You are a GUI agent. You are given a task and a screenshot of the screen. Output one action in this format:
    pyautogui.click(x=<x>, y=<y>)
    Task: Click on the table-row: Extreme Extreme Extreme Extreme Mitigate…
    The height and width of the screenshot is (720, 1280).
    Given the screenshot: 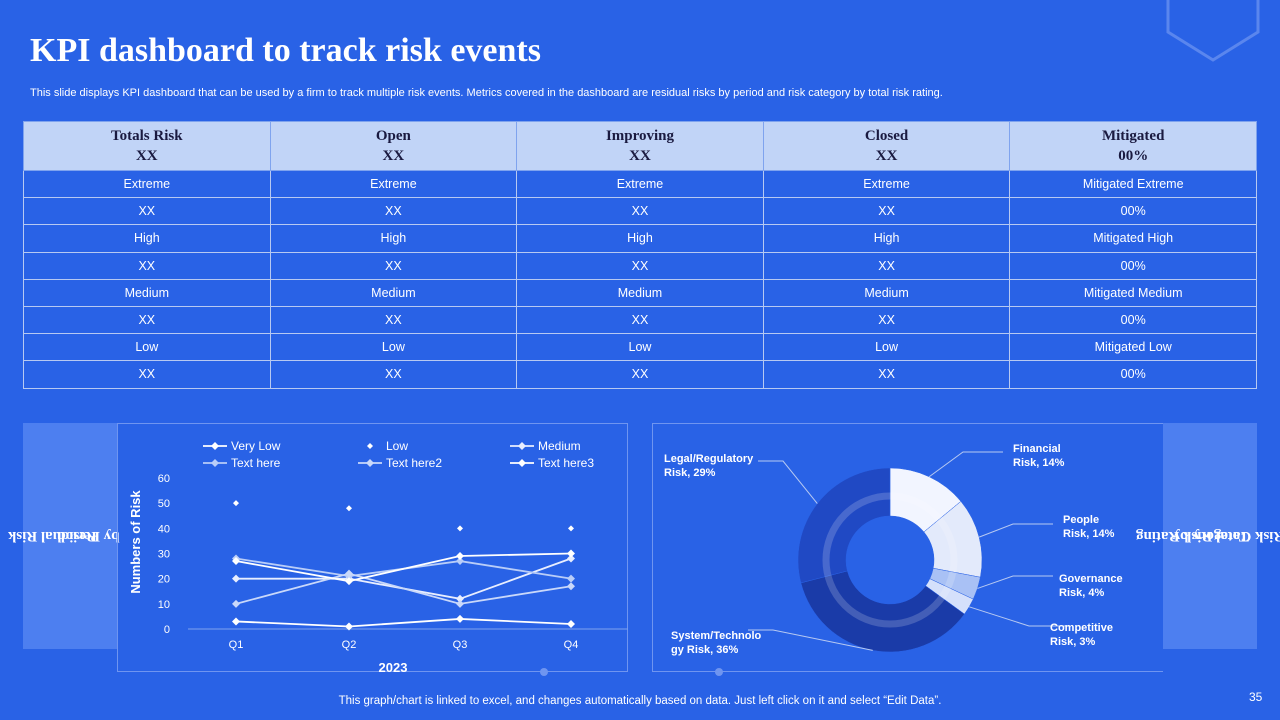 What is the action you would take?
    pyautogui.click(x=640, y=184)
    